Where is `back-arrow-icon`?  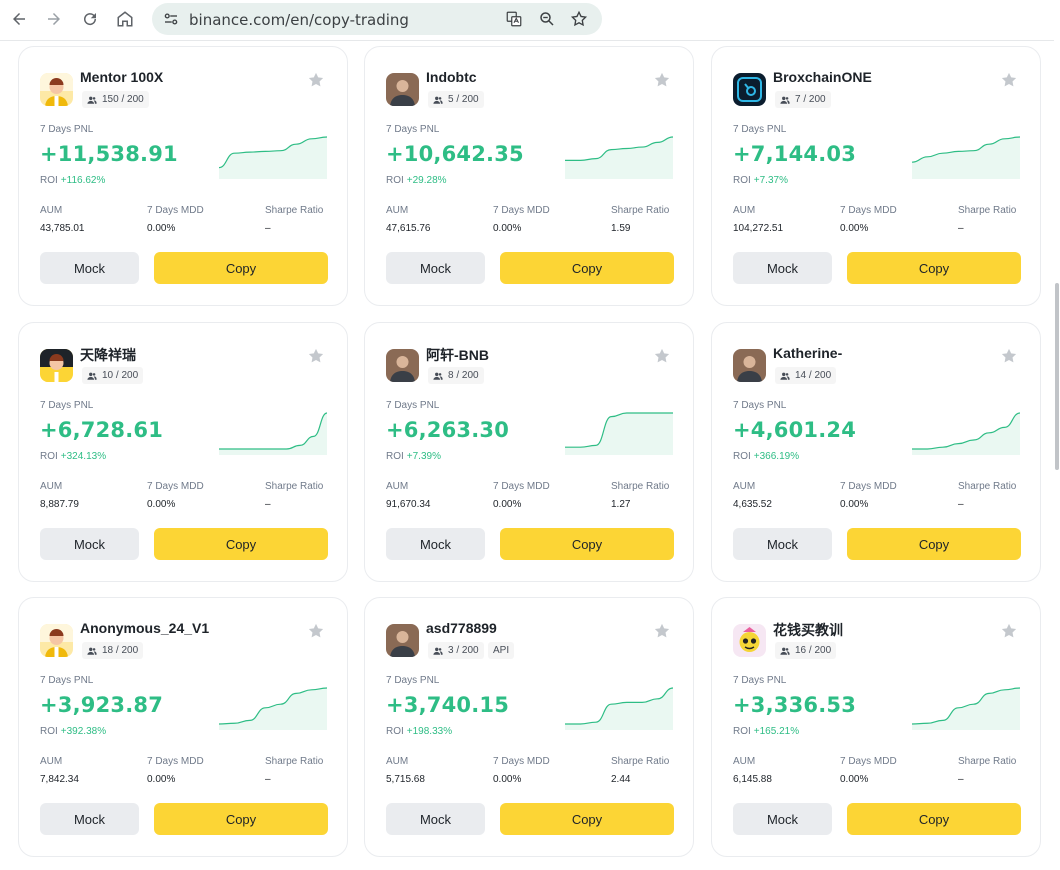
back-arrow-icon is located at coordinates (19, 19).